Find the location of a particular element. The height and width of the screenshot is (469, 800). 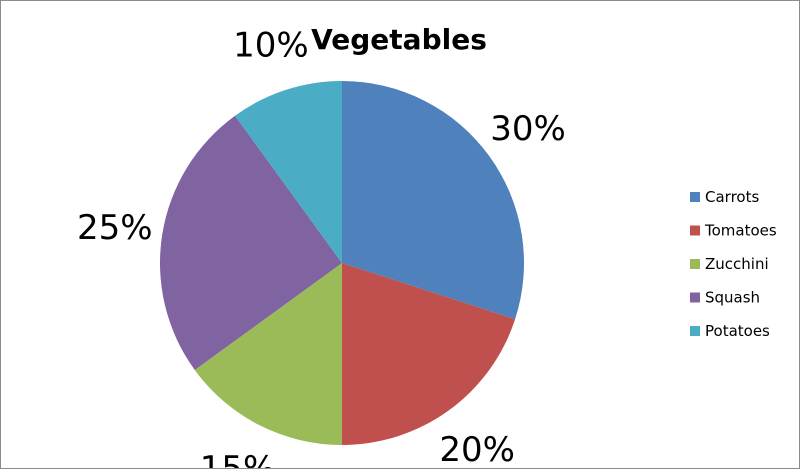

pie-slice-potatoes is located at coordinates (288, 172).